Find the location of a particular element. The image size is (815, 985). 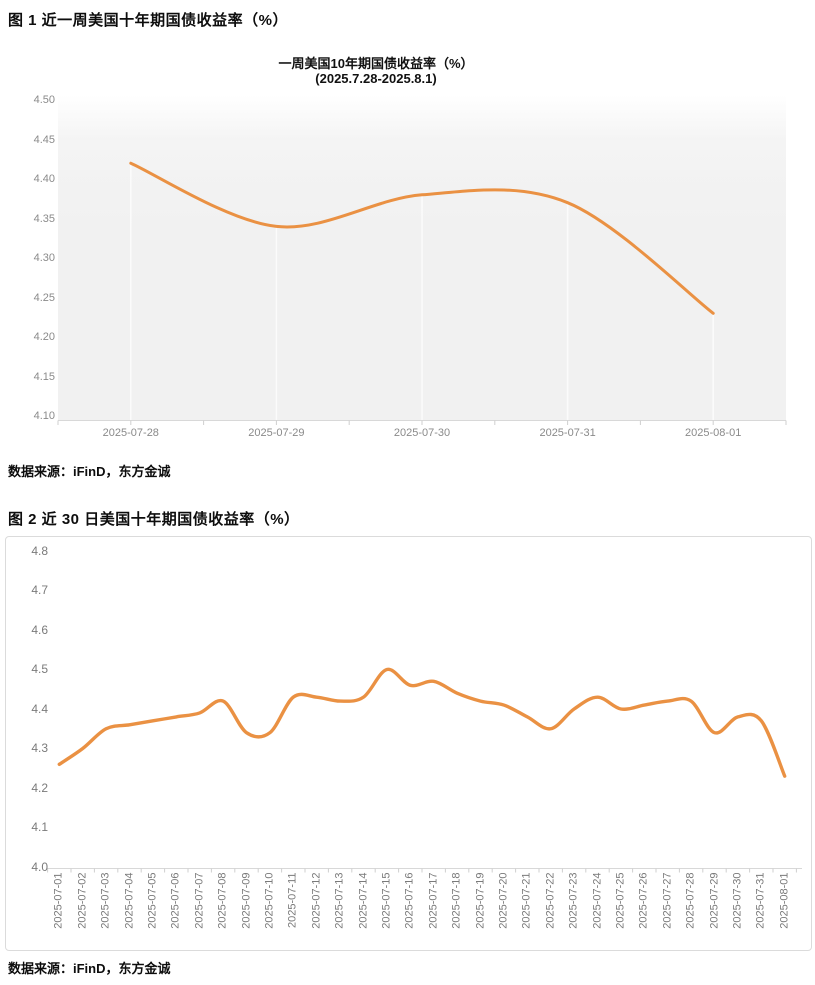

c2-x-tick-label: 2025-07-25 is located at coordinates (620, 900).